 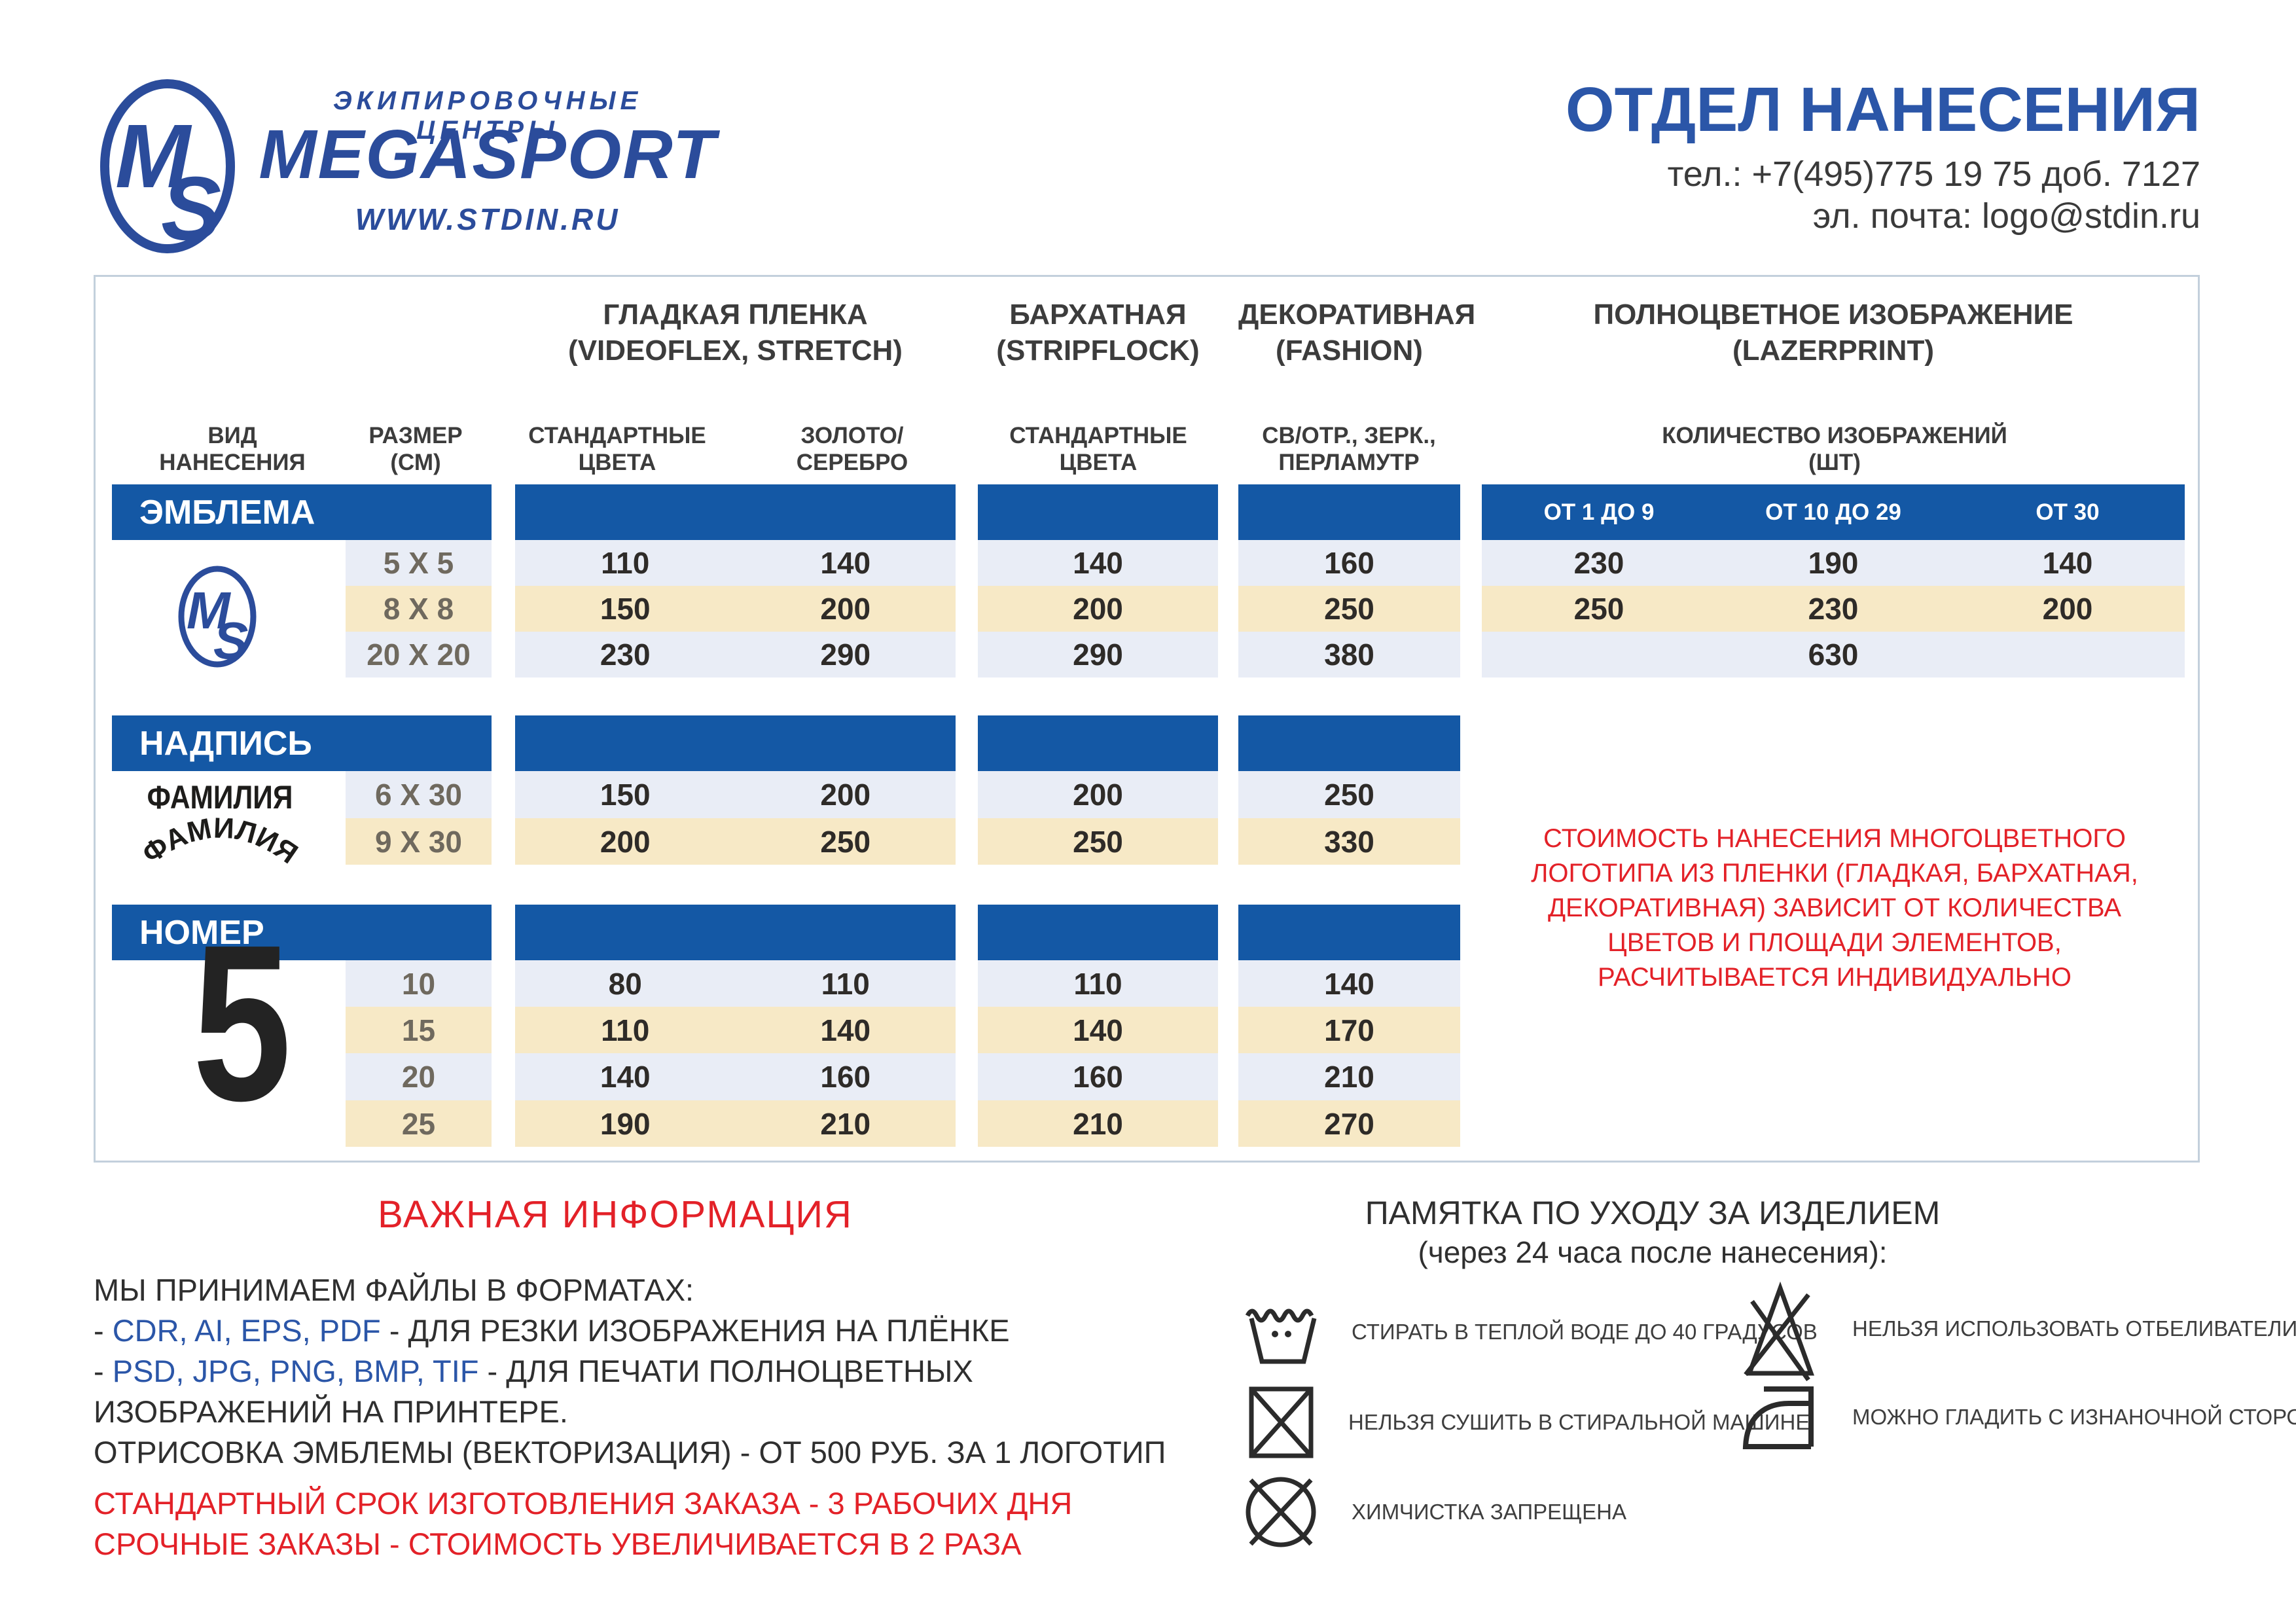 I want to click on care-item: НЕЛЬЗЯ ИСПОЛЬЗОВАТЬ ОТБЕЛИВАТЕЛИ, so click(x=2017, y=1328).